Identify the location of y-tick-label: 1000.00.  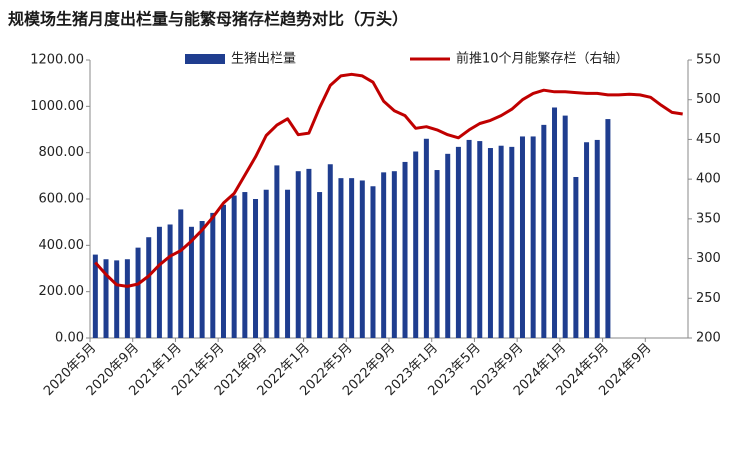
(57, 106).